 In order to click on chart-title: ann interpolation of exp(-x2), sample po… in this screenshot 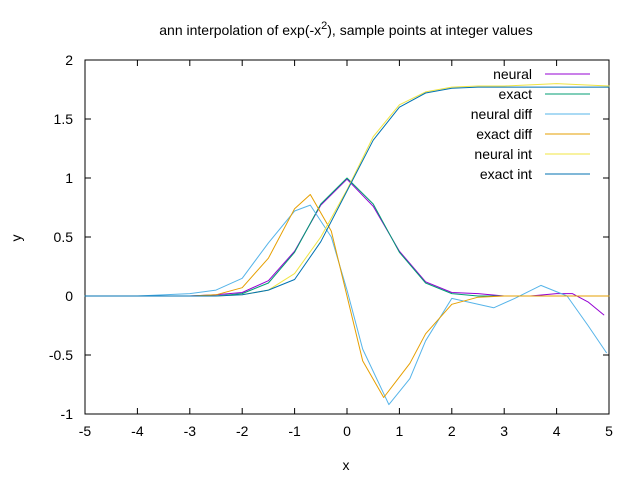, I will do `click(345, 29)`.